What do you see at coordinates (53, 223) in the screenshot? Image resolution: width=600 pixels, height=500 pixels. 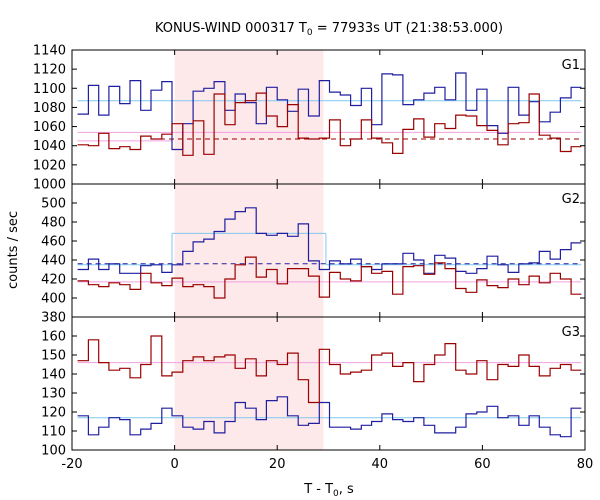 I see `y-tick-label: 480` at bounding box center [53, 223].